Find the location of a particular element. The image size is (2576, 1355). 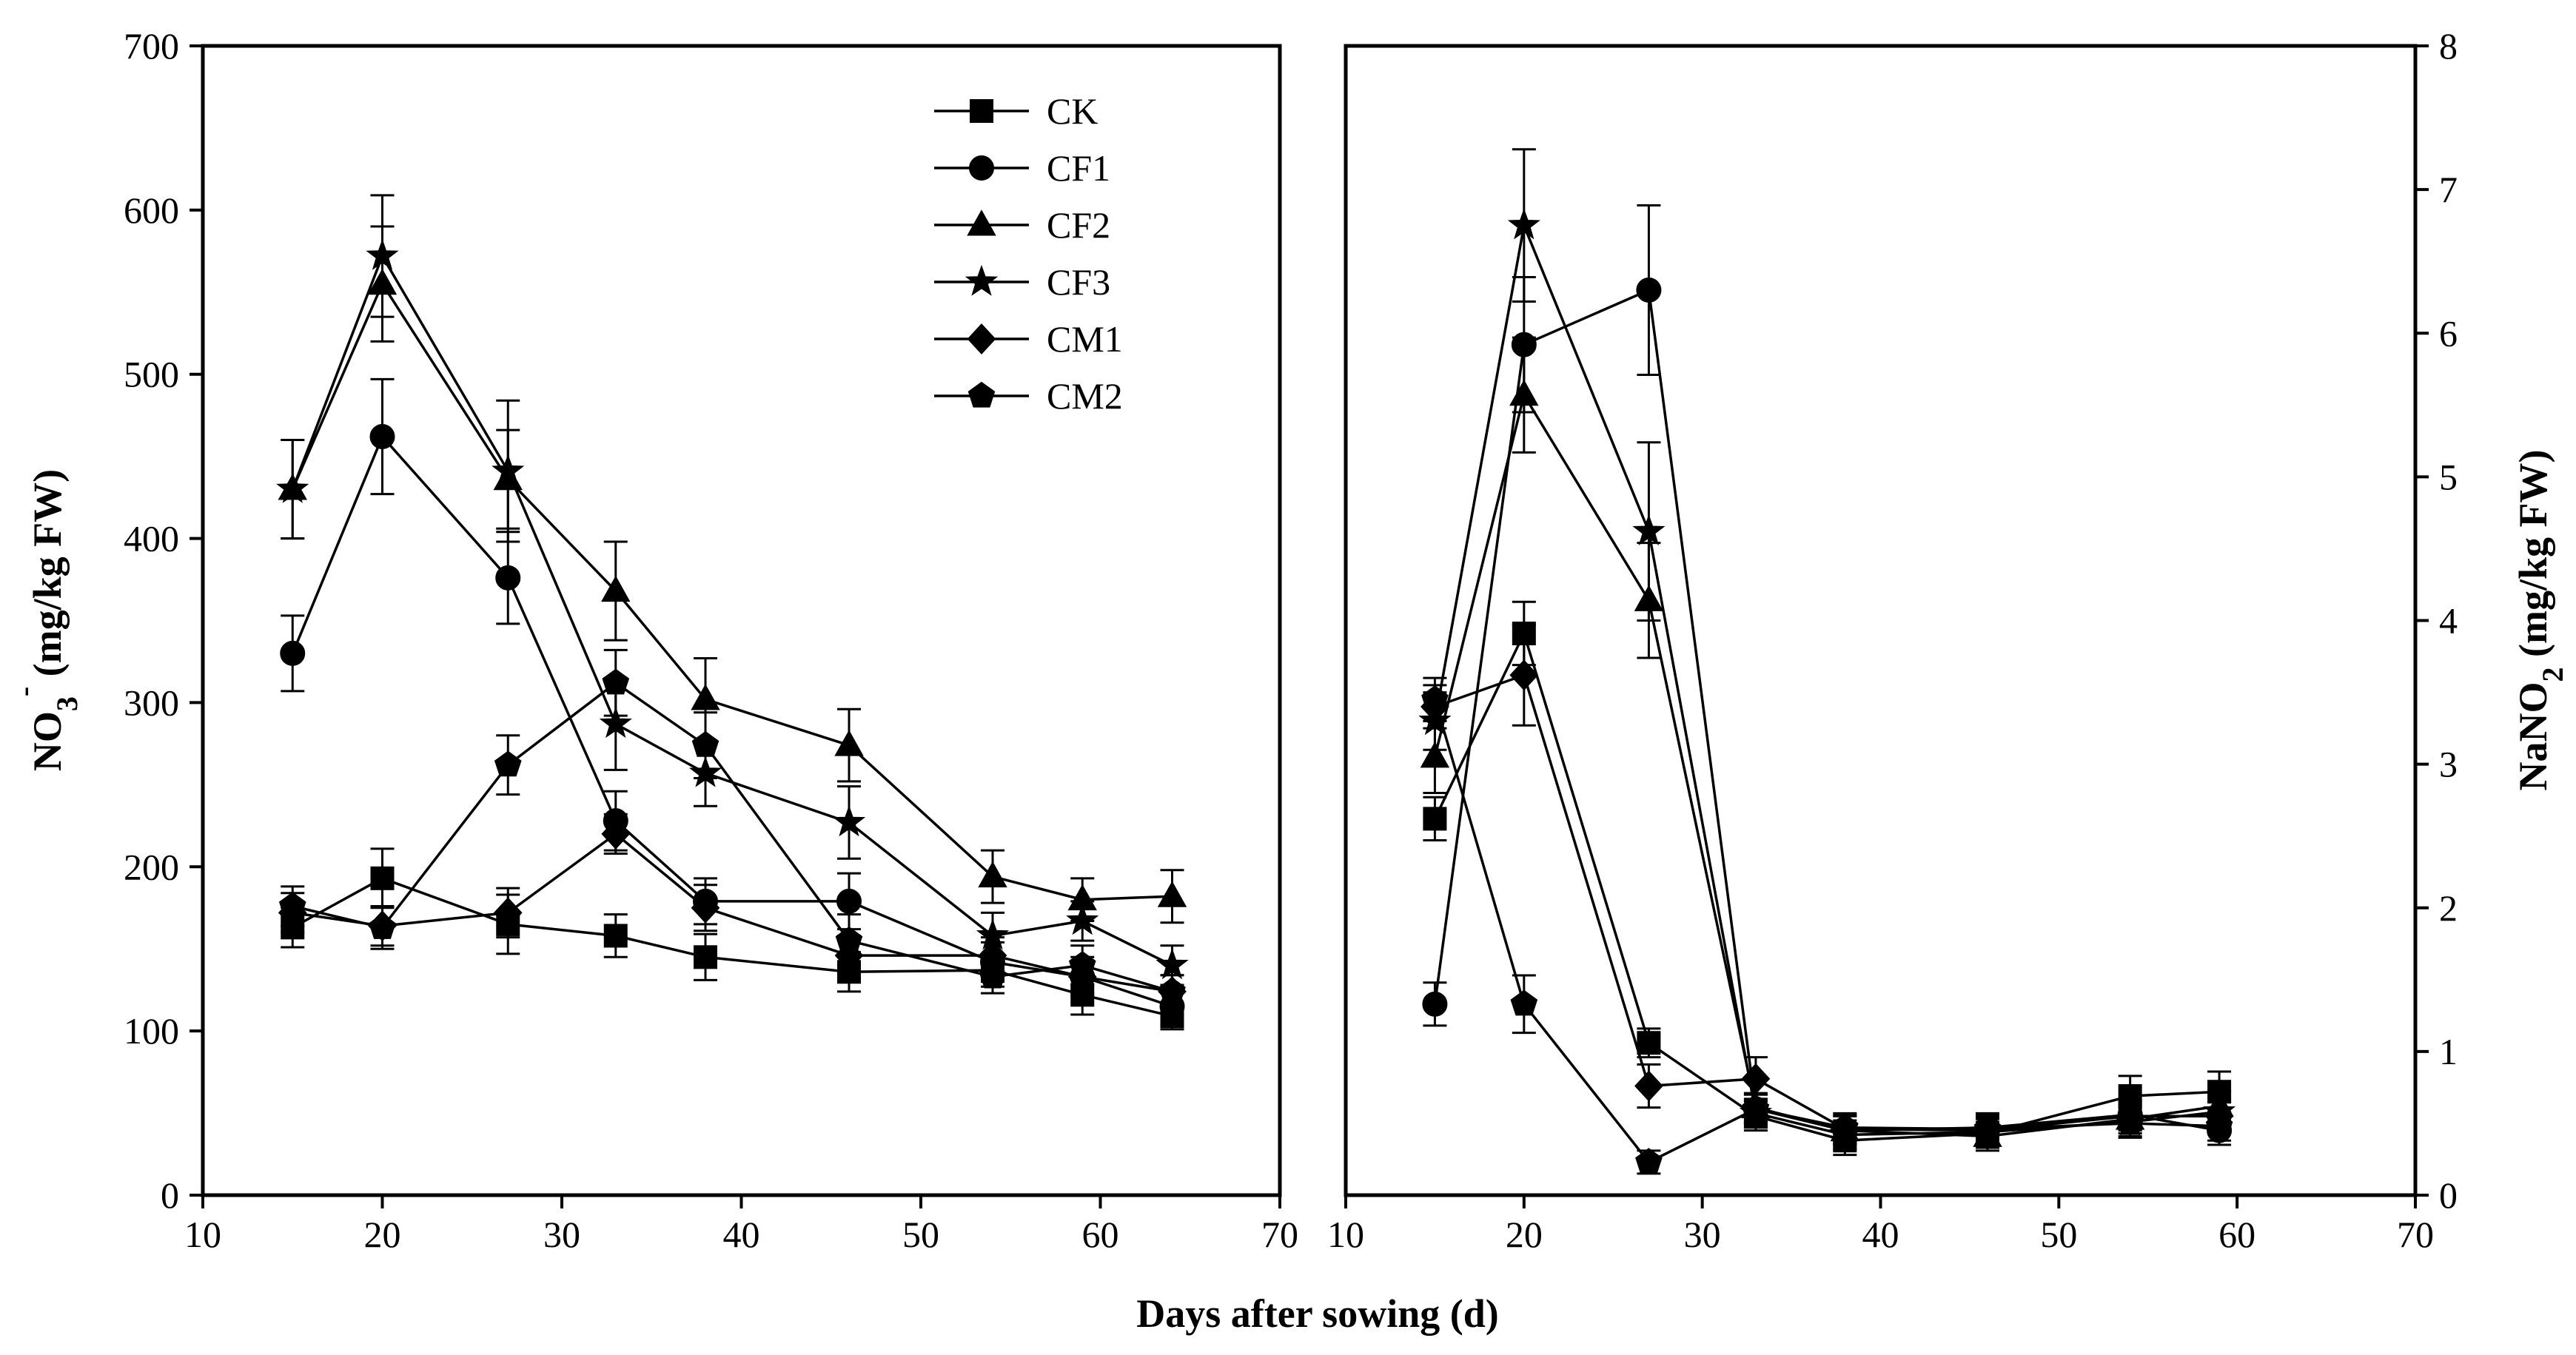

nitrite-x-tick-label: 40 is located at coordinates (1880, 1234).